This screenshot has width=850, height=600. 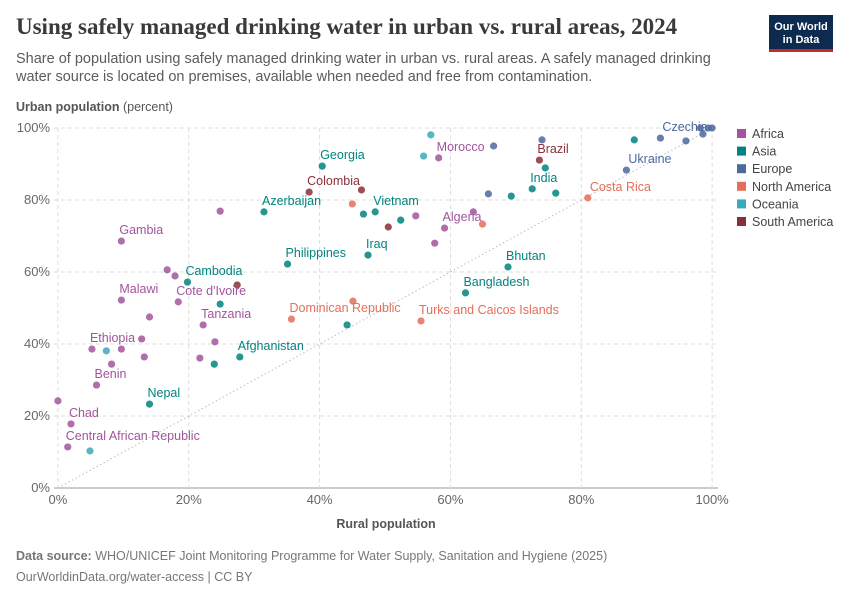 I want to click on point-label: Brazil, so click(x=552, y=149).